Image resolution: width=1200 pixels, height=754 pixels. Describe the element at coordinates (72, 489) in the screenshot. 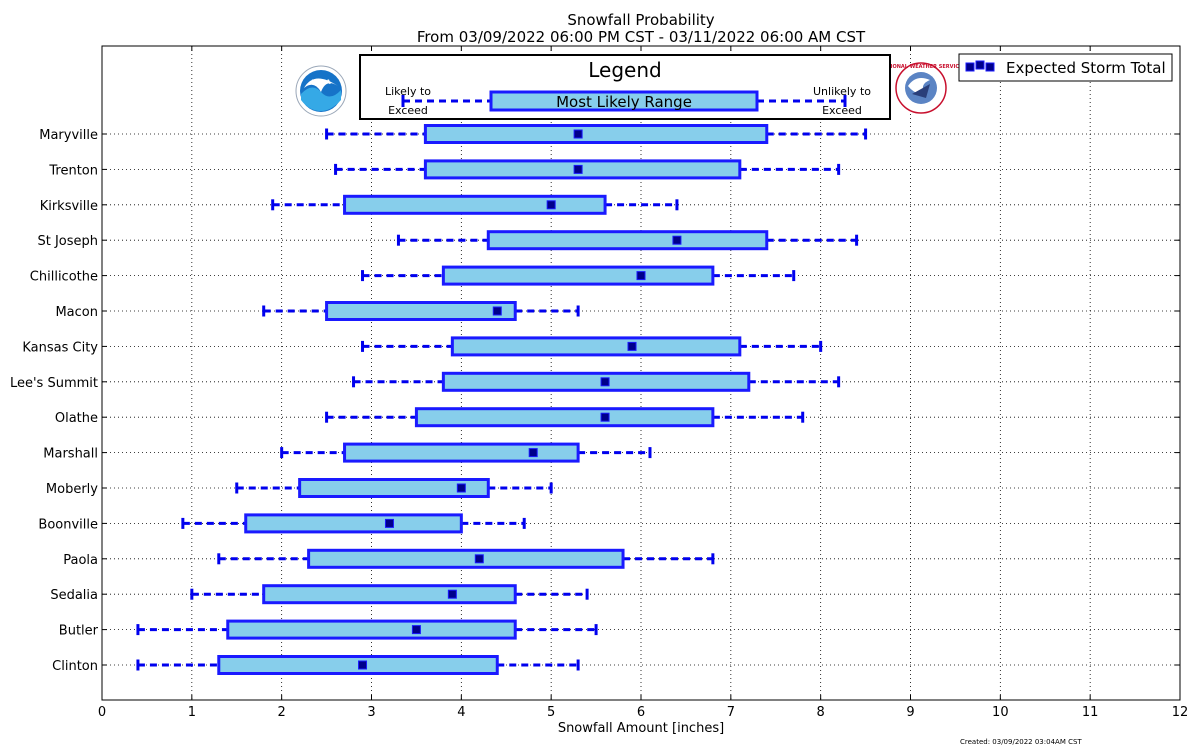

I see `y-tick-label: Moberly` at that location.